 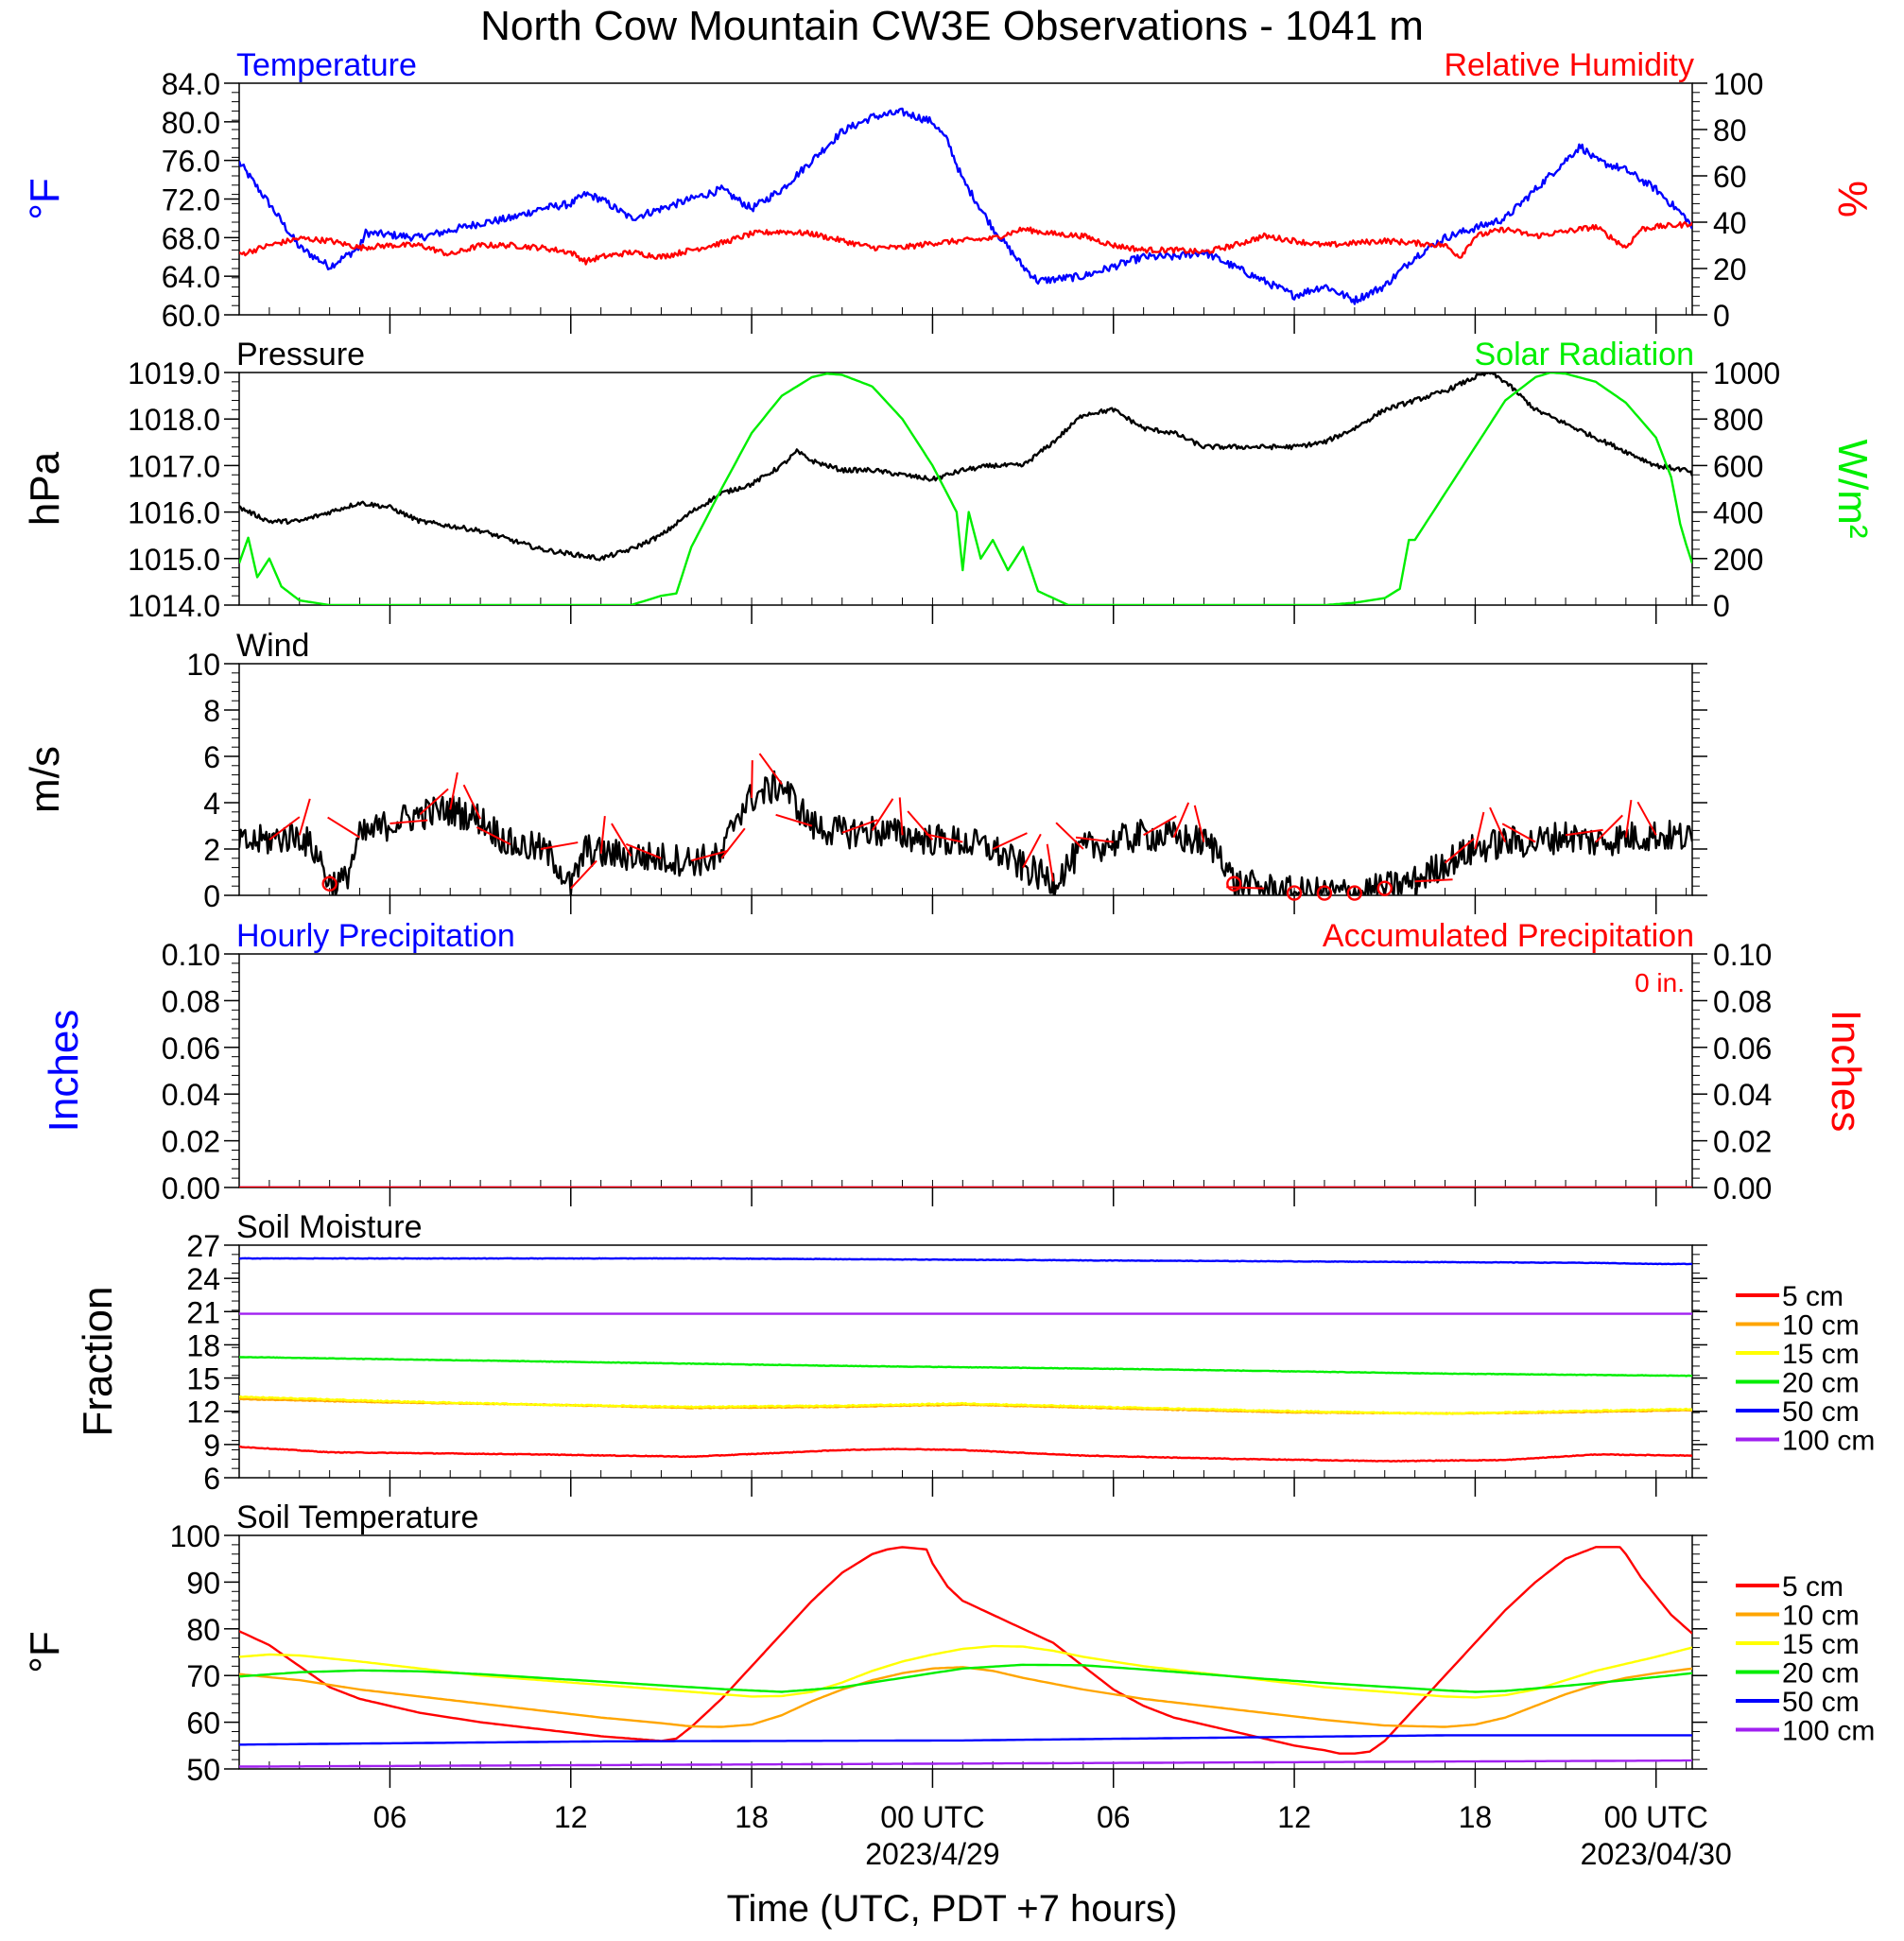 What do you see at coordinates (864, 771) in the screenshot?
I see `panel-wind: 0 2 4 6 8 10 Wind m/s` at bounding box center [864, 771].